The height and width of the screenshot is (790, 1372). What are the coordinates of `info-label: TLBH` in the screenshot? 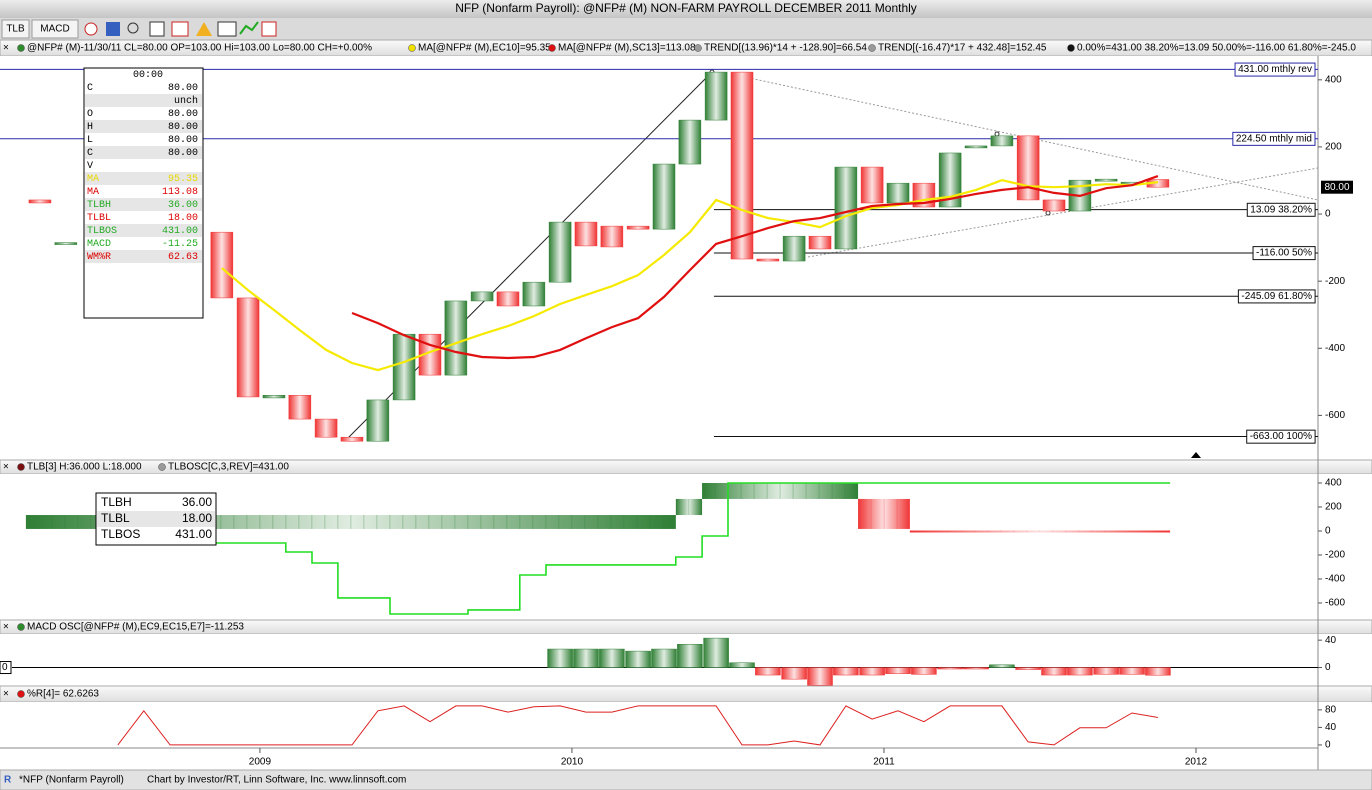 It's located at (99, 205).